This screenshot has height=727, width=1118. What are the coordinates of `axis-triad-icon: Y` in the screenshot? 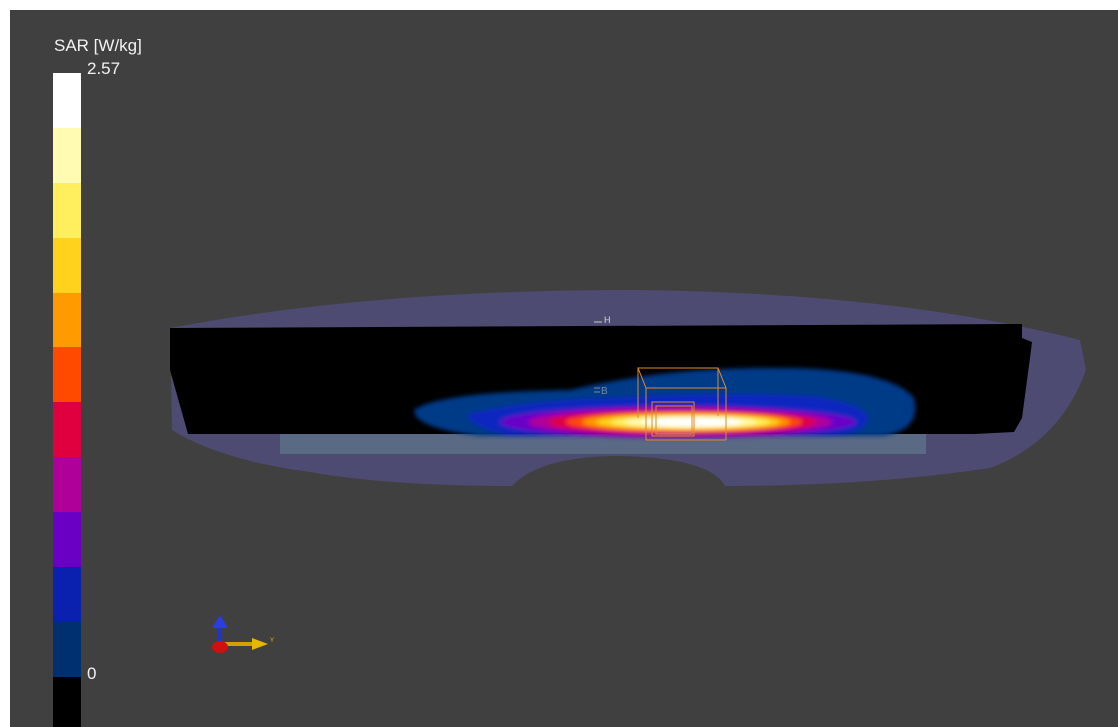 It's located at (242, 635).